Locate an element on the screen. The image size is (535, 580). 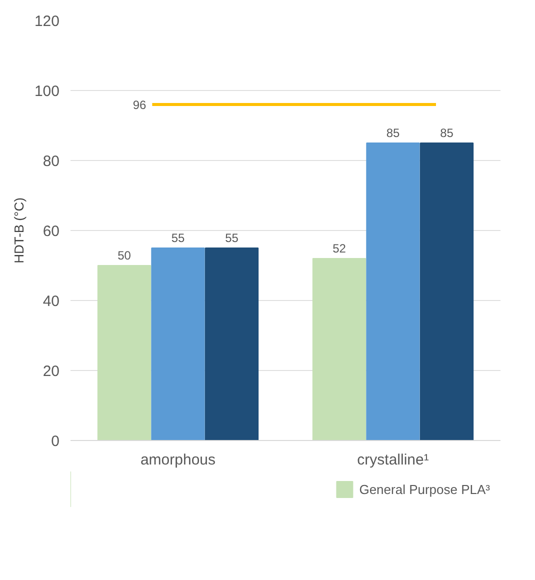
data-label: 50 is located at coordinates (125, 255).